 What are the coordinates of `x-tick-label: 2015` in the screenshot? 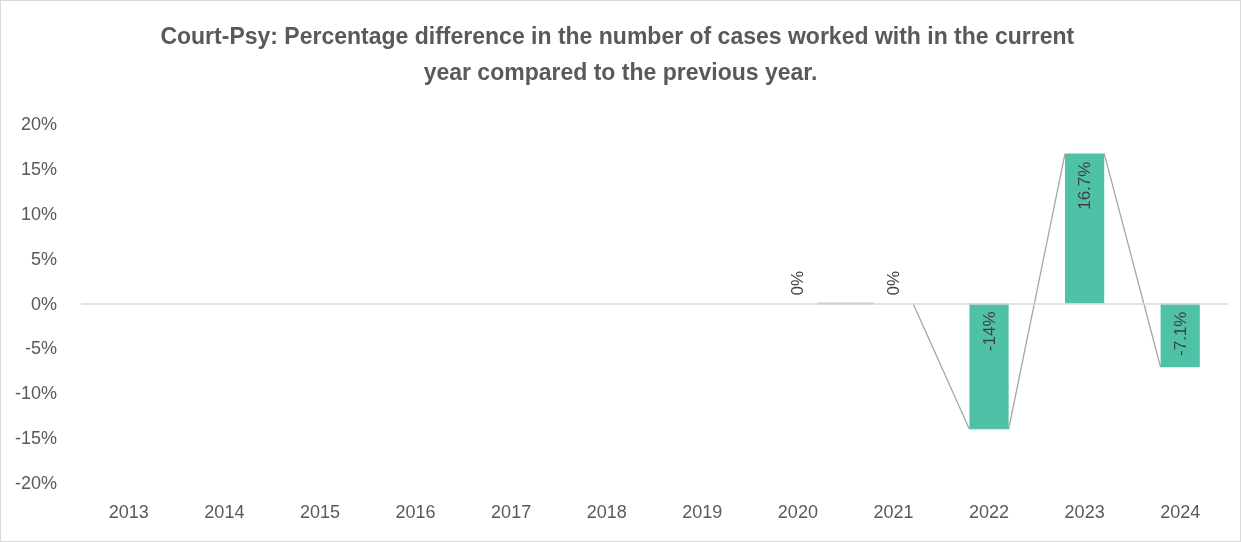 It's located at (319, 512).